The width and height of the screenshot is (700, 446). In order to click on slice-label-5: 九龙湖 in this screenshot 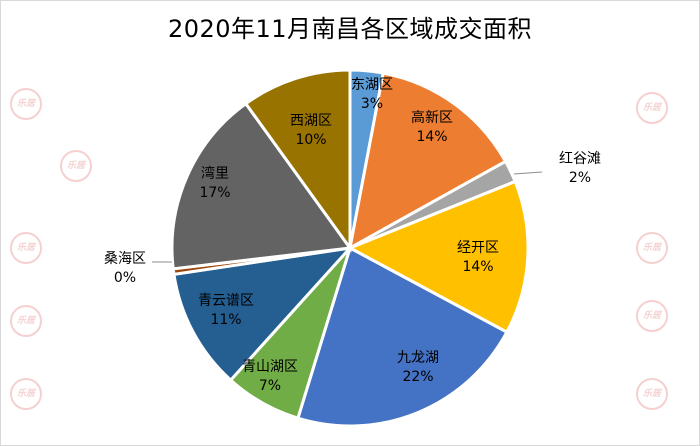, I will do `click(418, 358)`.